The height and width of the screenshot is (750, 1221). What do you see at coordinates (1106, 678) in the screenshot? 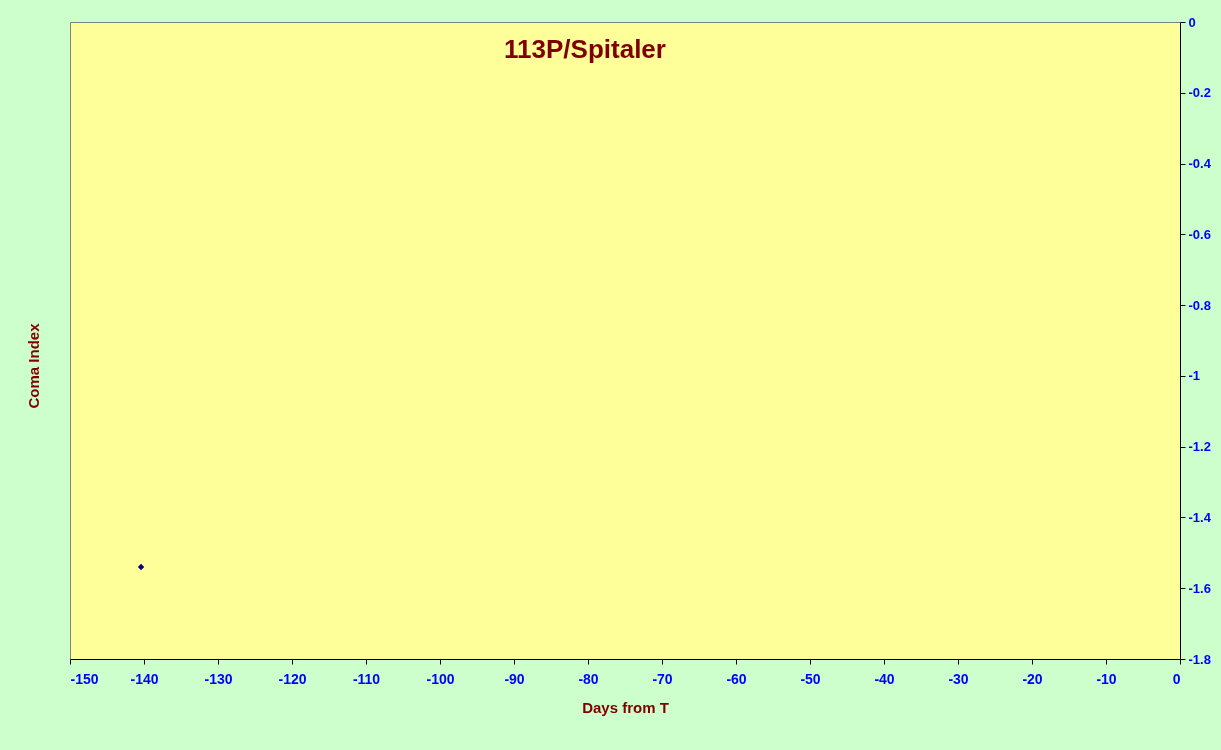
I see `x-tick-label: -10` at bounding box center [1106, 678].